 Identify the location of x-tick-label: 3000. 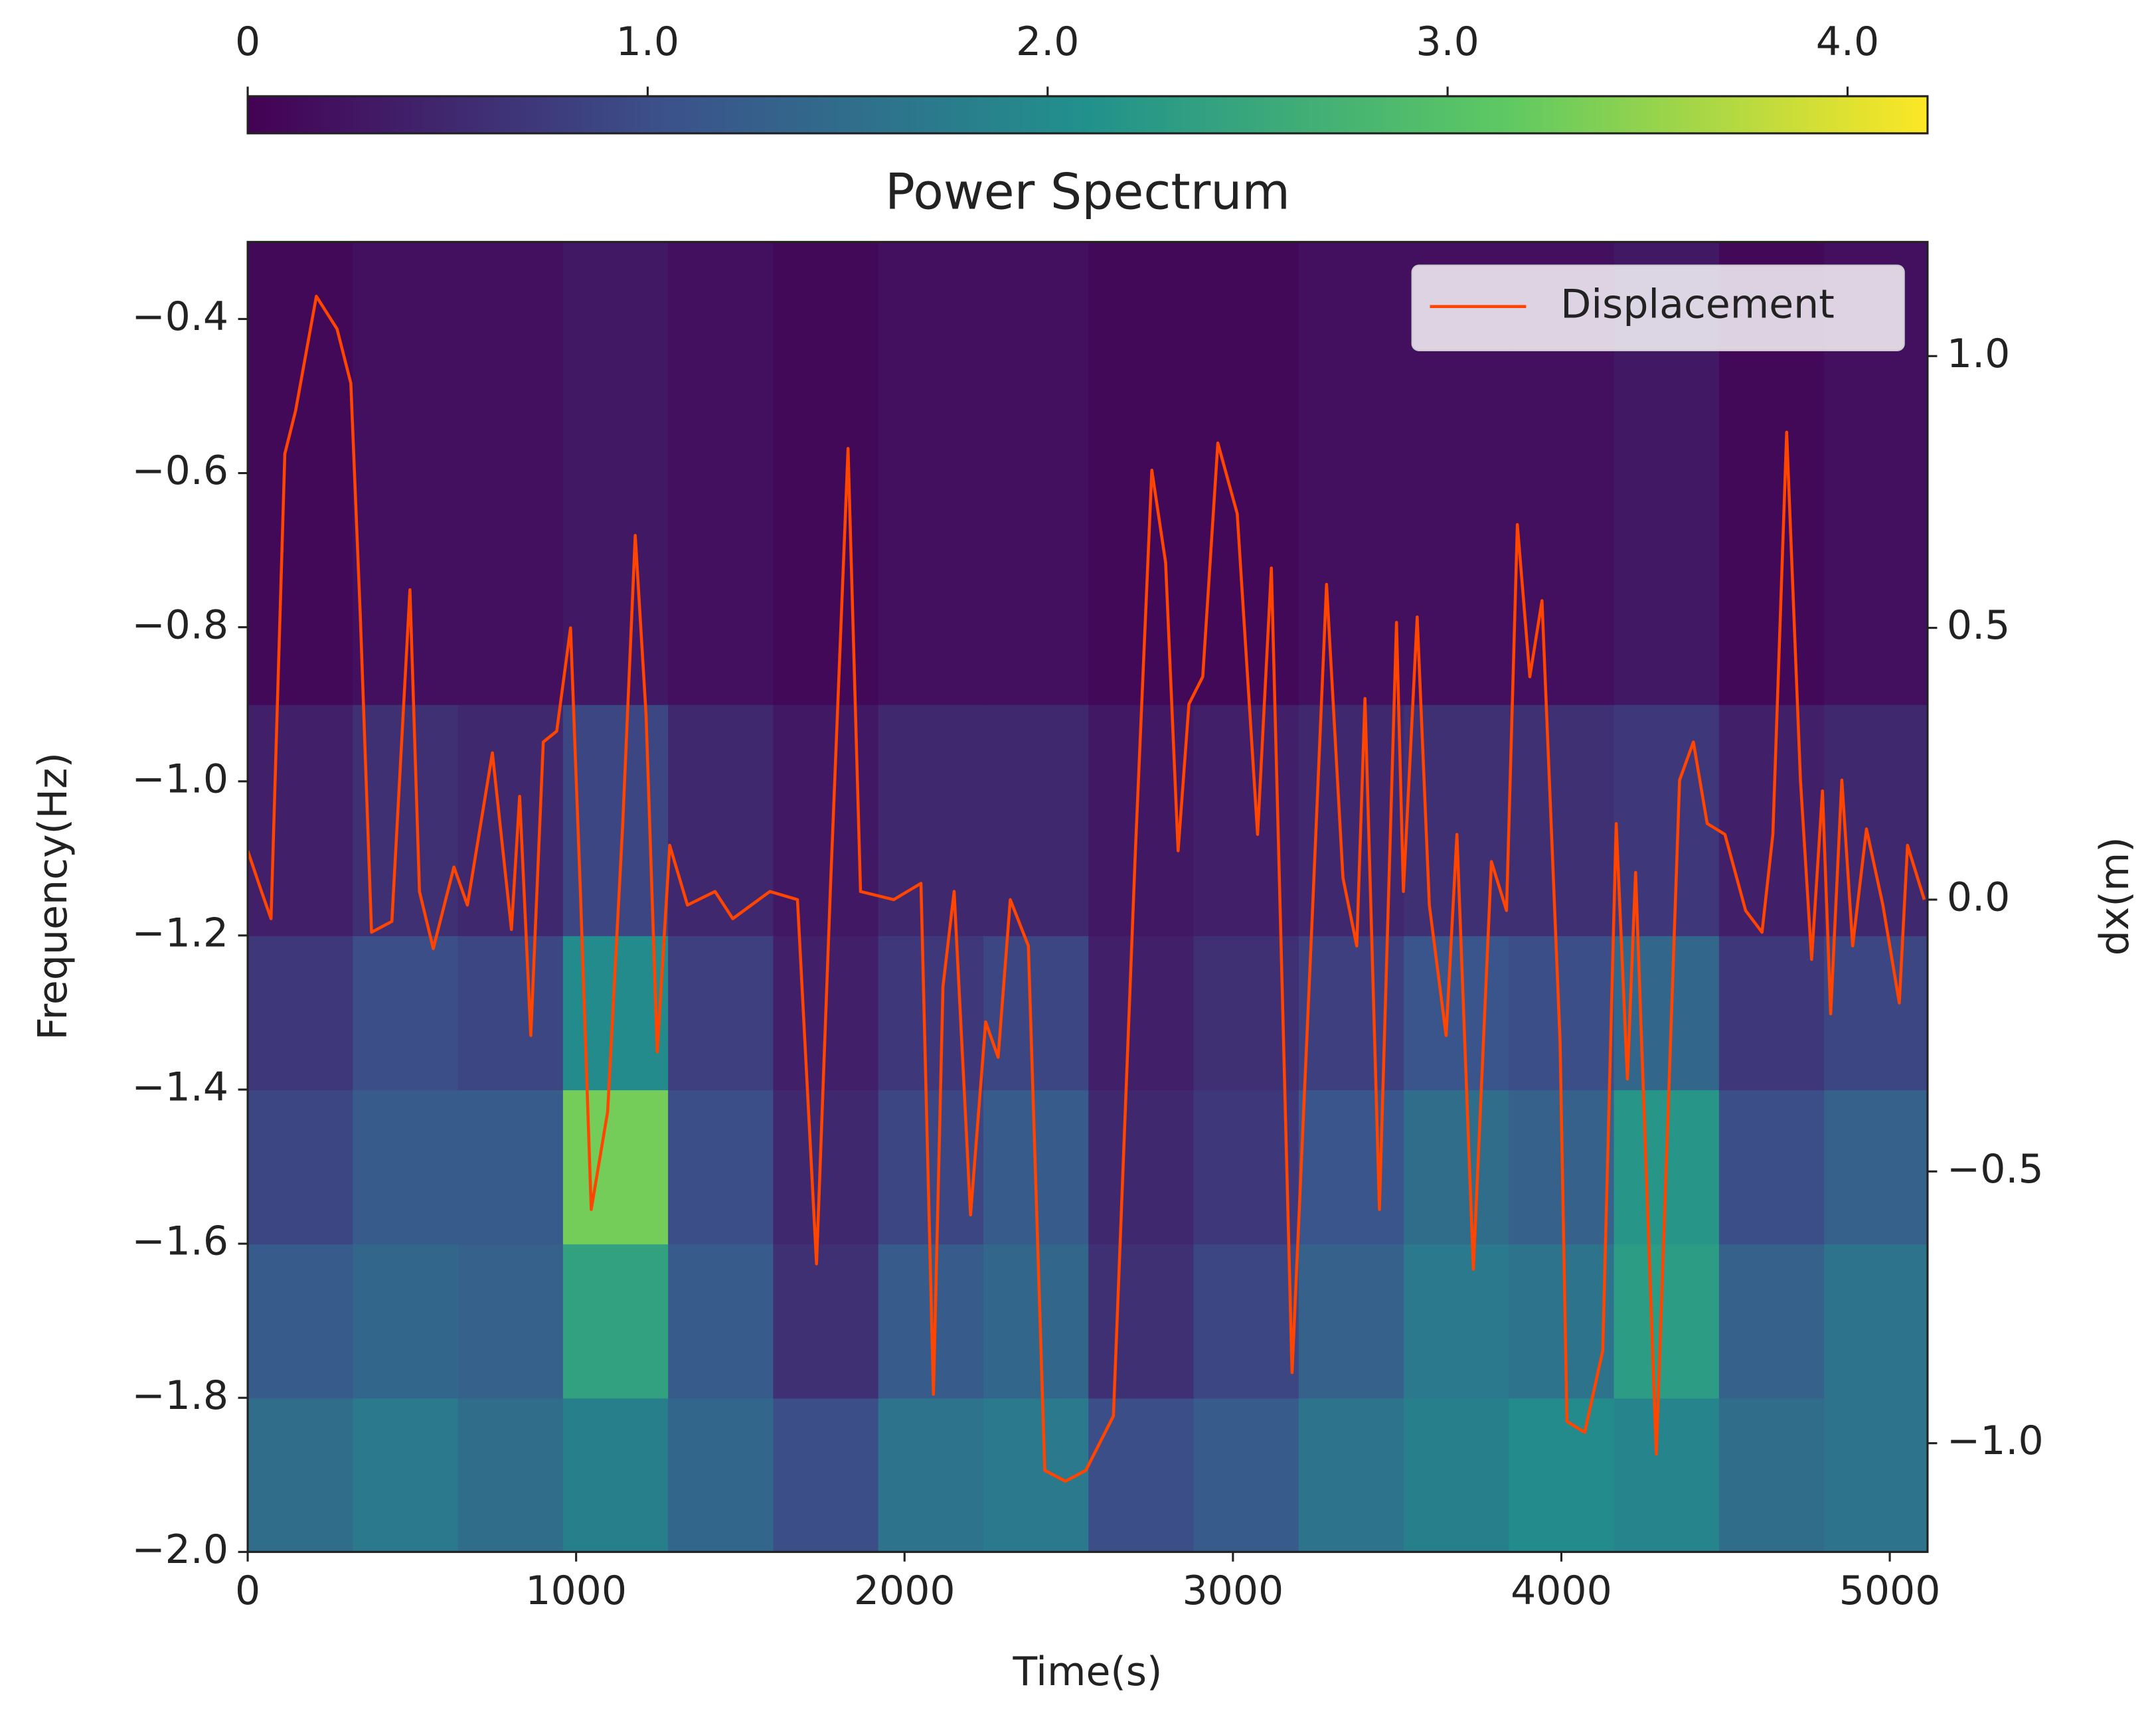
(1233, 1591).